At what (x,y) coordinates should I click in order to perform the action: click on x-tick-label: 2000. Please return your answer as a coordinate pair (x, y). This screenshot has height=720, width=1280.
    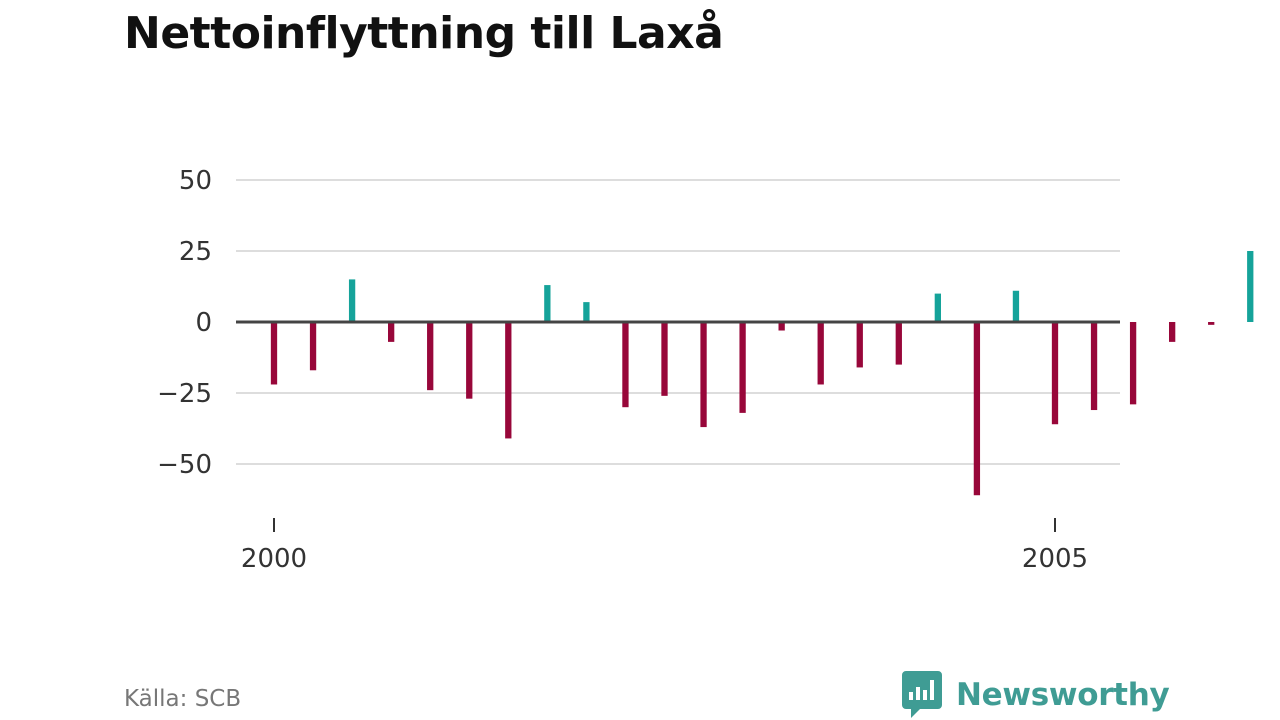
    Looking at the image, I should click on (274, 559).